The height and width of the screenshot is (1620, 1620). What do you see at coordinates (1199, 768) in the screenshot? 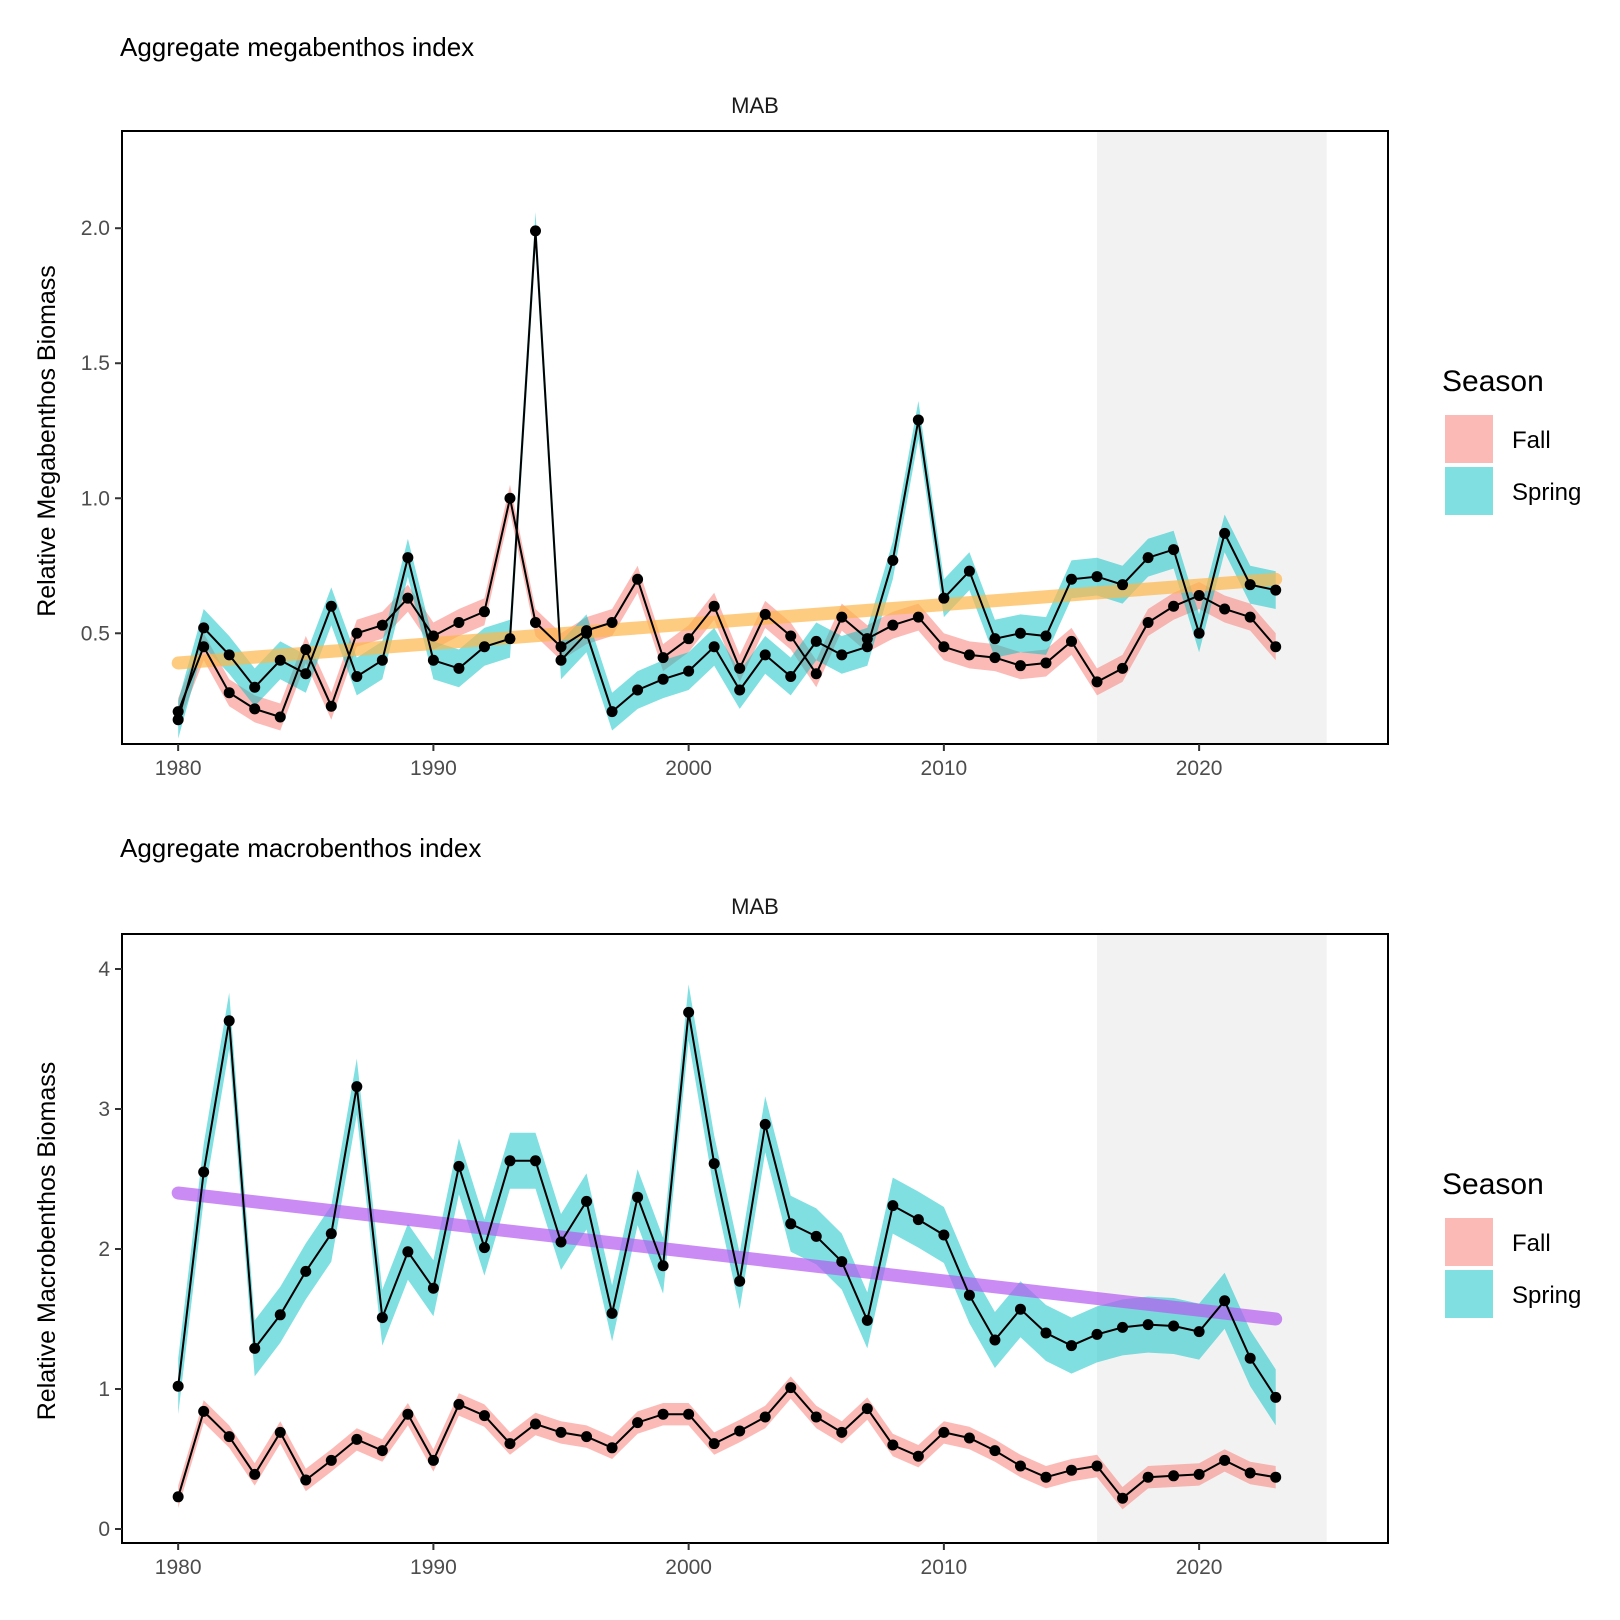
I see `megabenthos-x-tick-label: 2020` at bounding box center [1199, 768].